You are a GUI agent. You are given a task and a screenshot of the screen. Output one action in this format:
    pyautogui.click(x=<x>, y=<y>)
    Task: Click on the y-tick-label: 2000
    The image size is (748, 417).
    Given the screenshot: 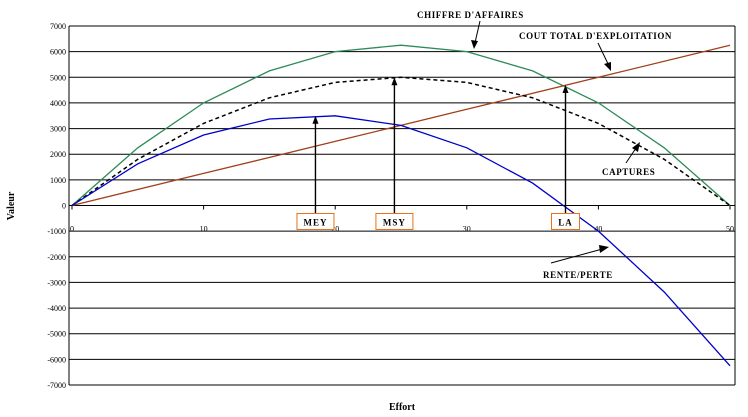 What is the action you would take?
    pyautogui.click(x=58, y=154)
    